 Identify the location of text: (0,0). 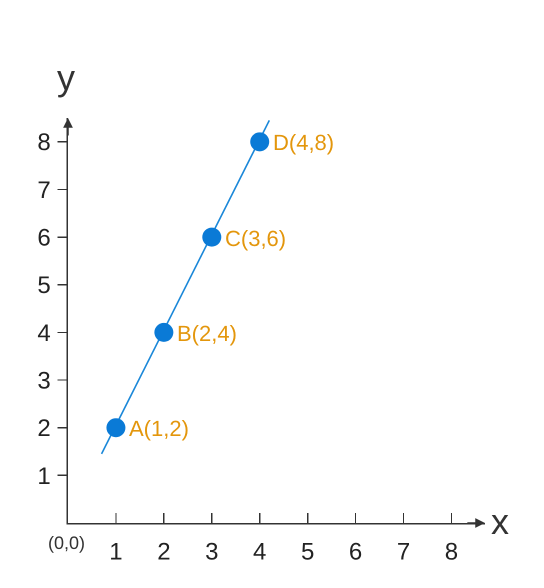
(67, 543).